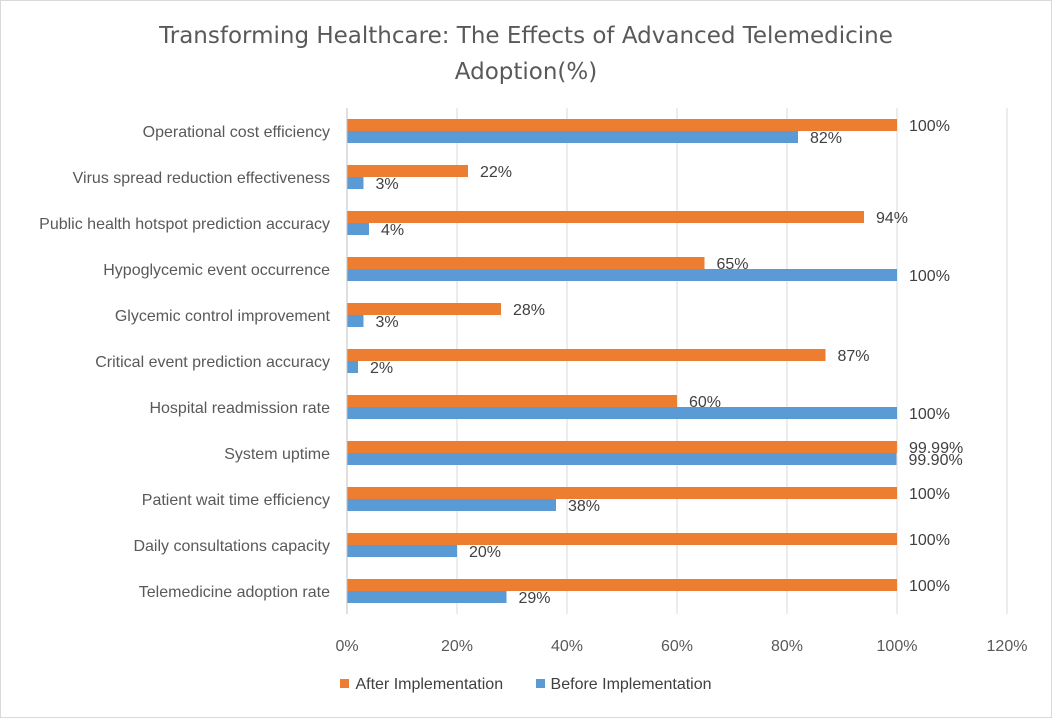  I want to click on category-label: Hospital readmission rate, so click(239, 408).